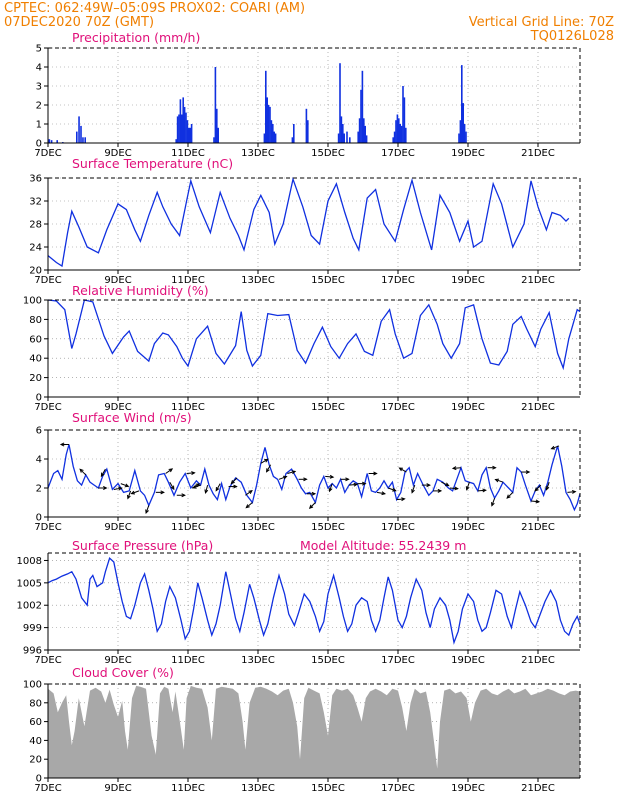 This screenshot has height=800, width=618. Describe the element at coordinates (32, 628) in the screenshot. I see `y-tick-label: 999` at that location.